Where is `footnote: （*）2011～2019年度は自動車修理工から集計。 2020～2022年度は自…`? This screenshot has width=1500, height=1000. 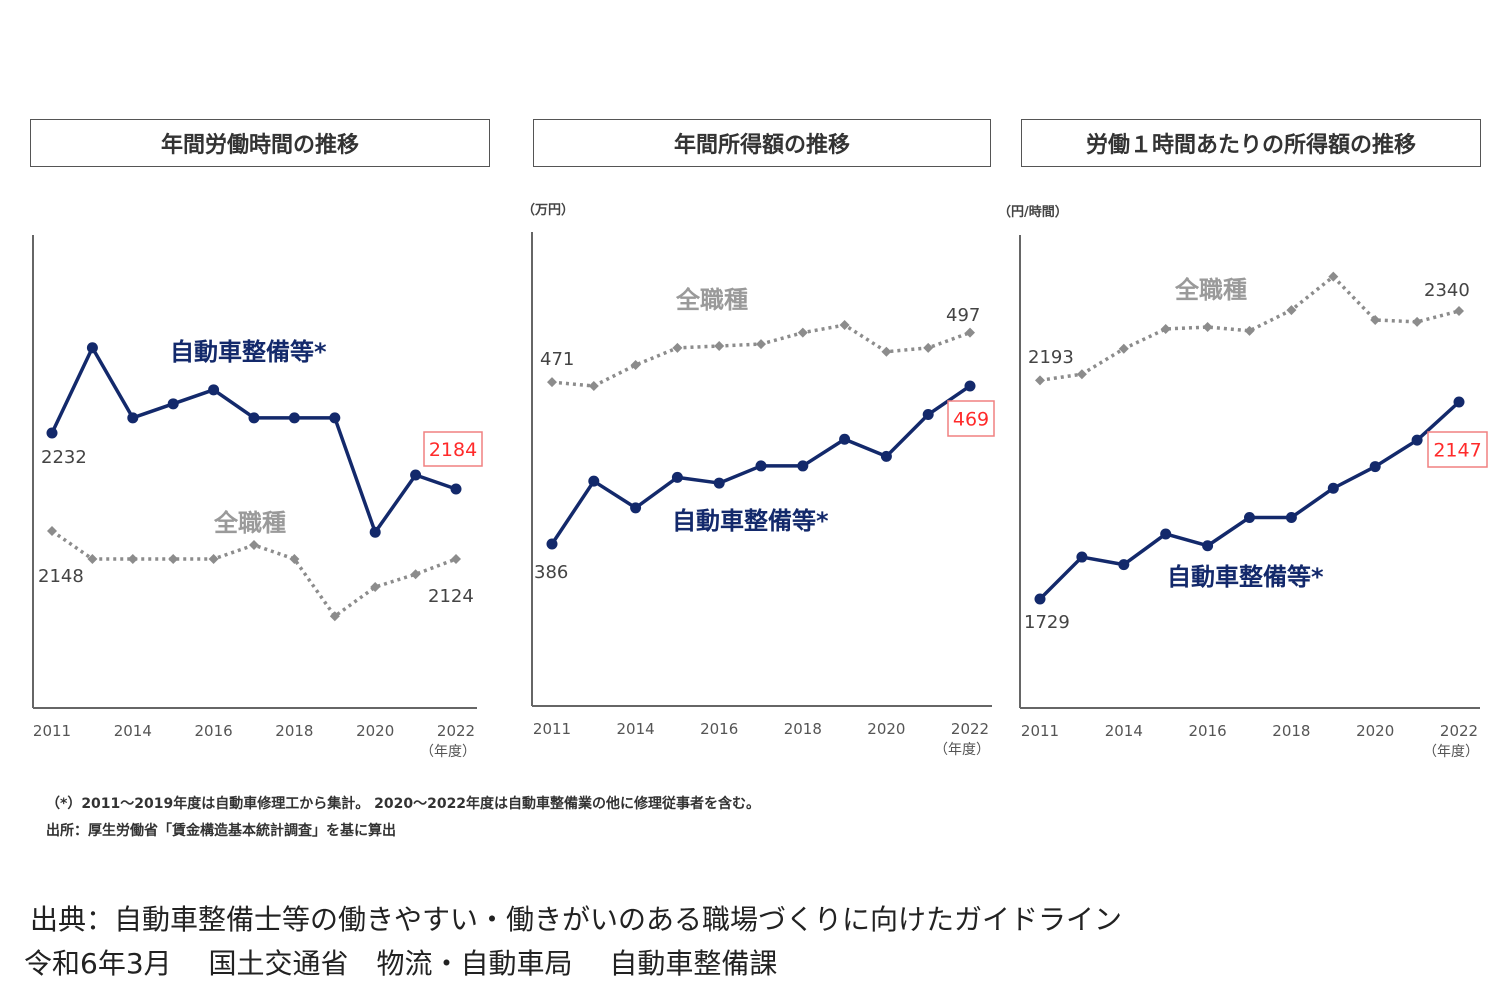 footnote: （*）2011～2019年度は自動車修理工から集計。 2020～2022年度は自… is located at coordinates (403, 804).